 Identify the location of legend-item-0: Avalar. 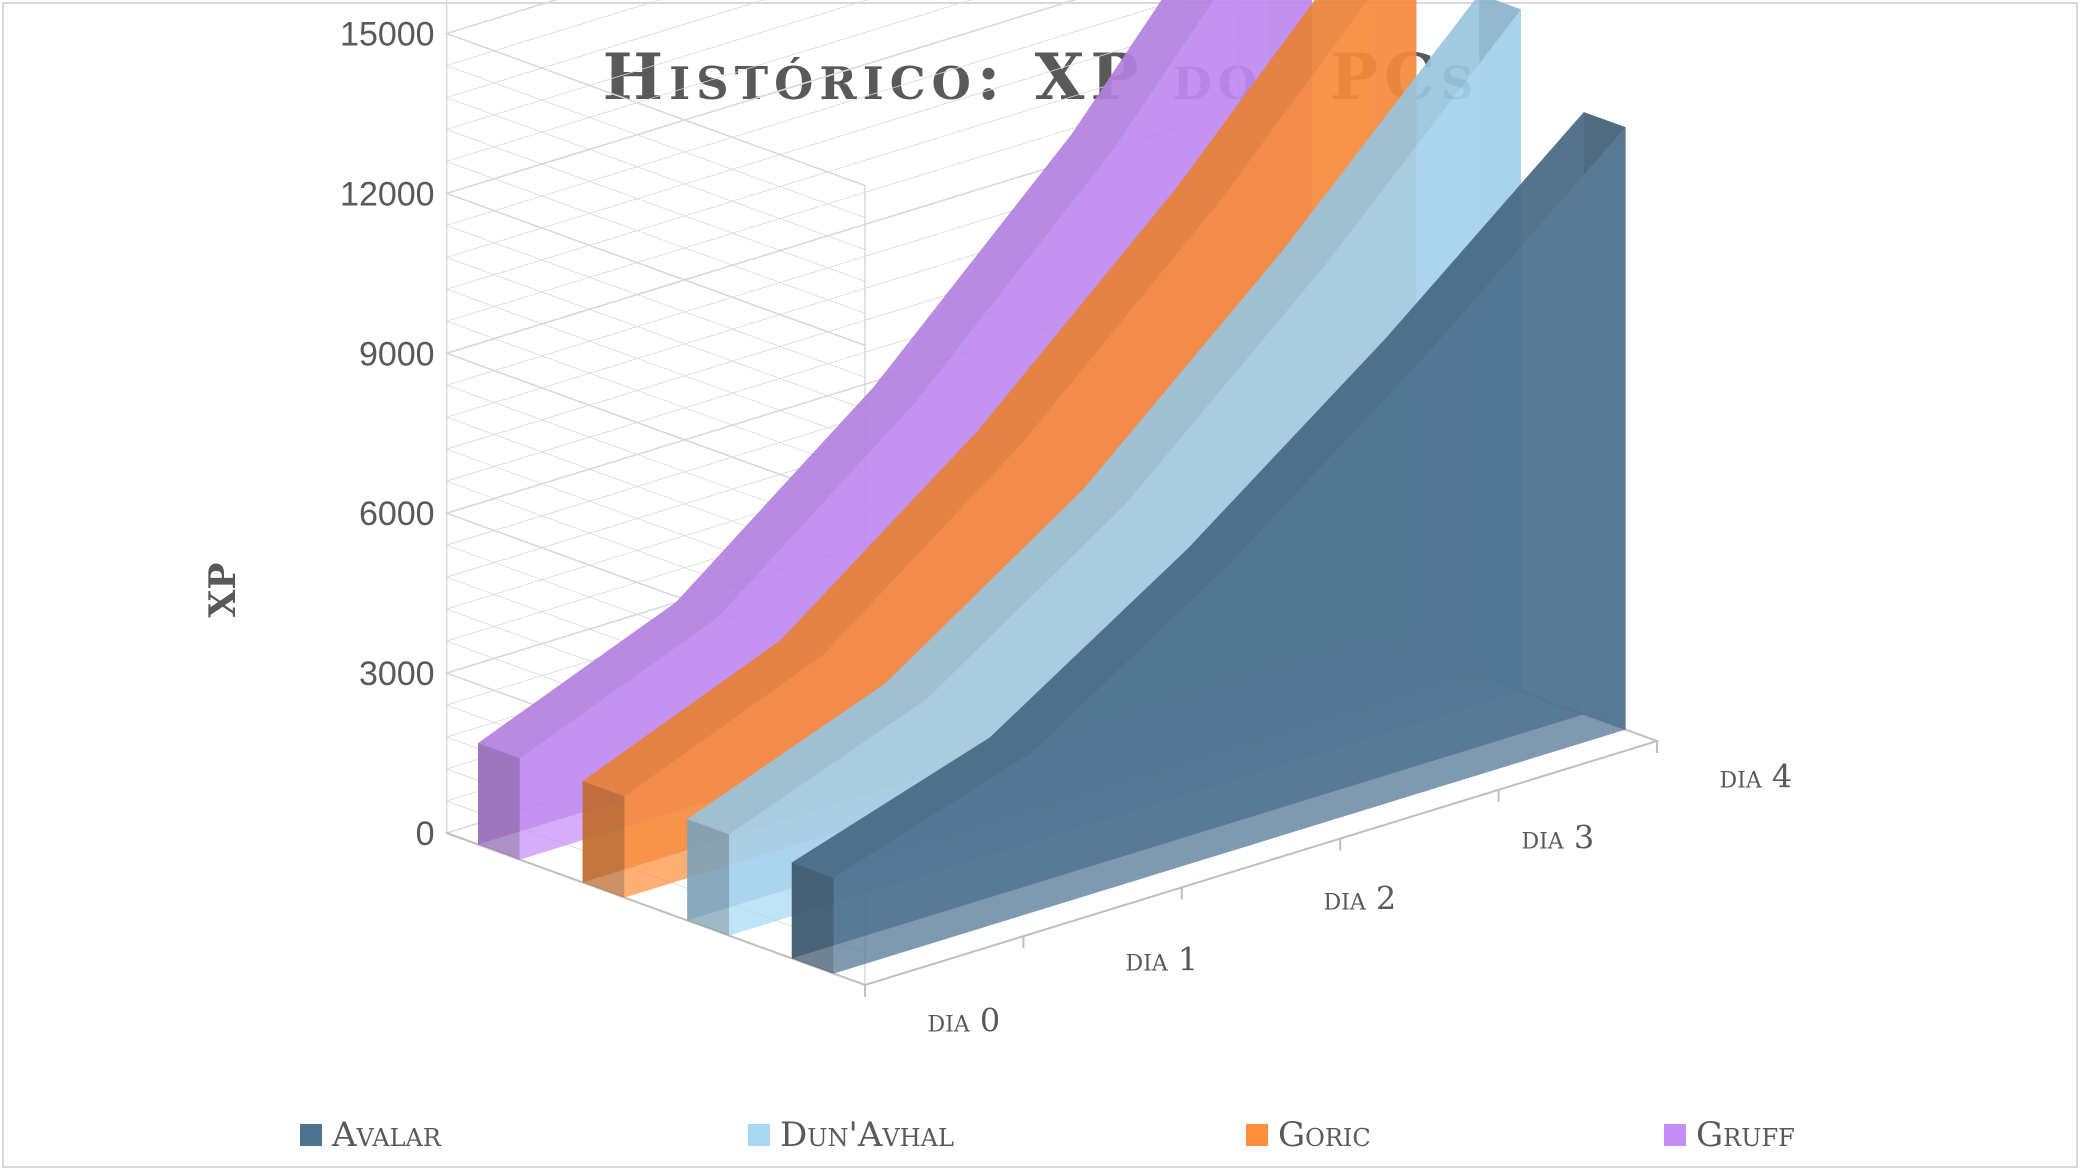
(370, 1135).